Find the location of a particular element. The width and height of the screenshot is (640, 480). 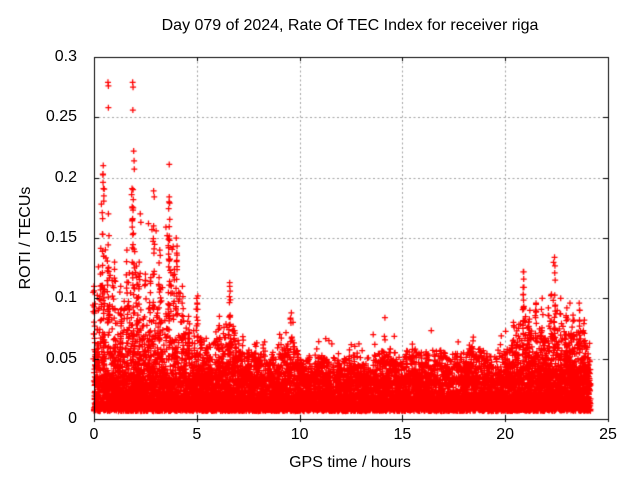

y-tick-label: 0.15 is located at coordinates (61, 237).